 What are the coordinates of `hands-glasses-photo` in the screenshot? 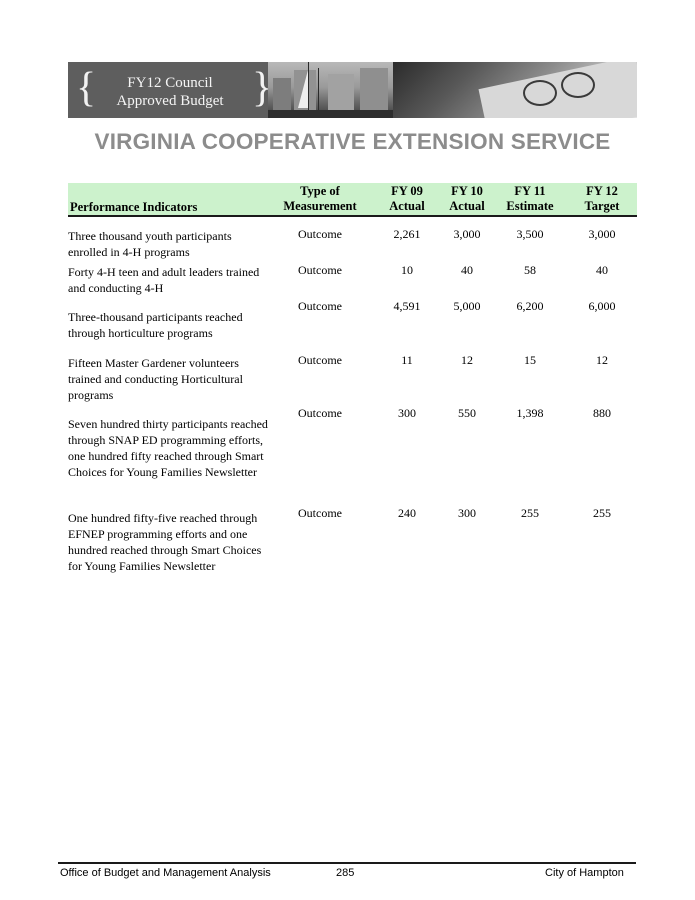 It's located at (515, 90).